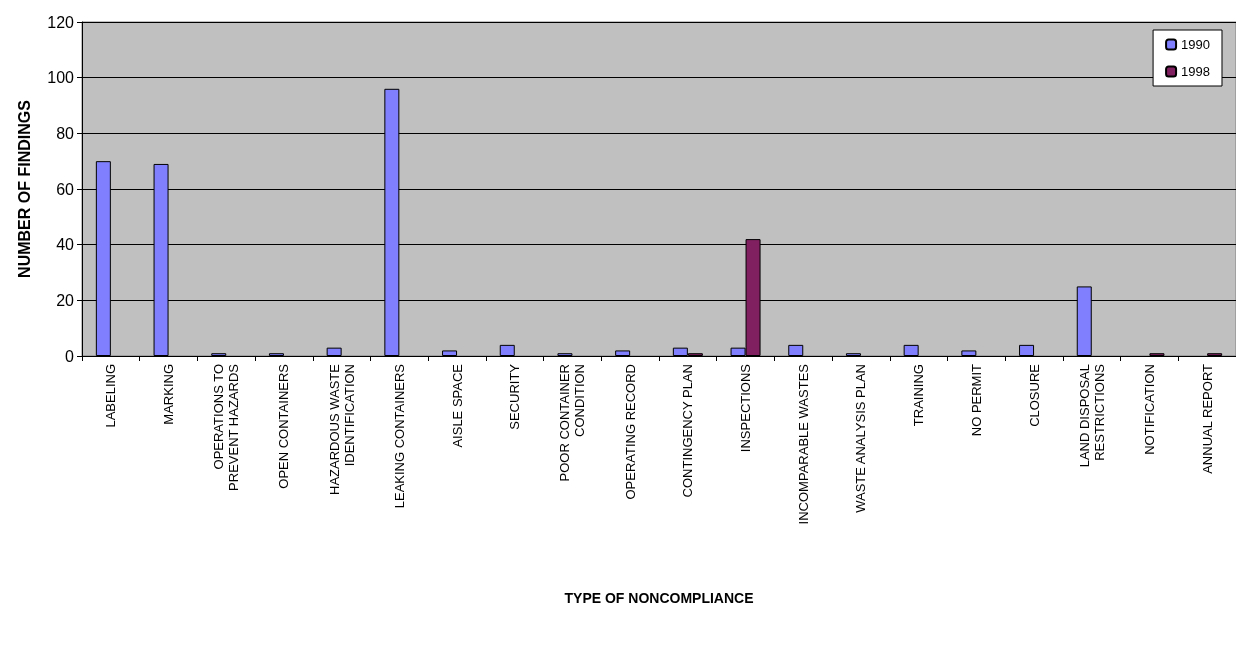  I want to click on y-tick-label: 80, so click(65, 133).